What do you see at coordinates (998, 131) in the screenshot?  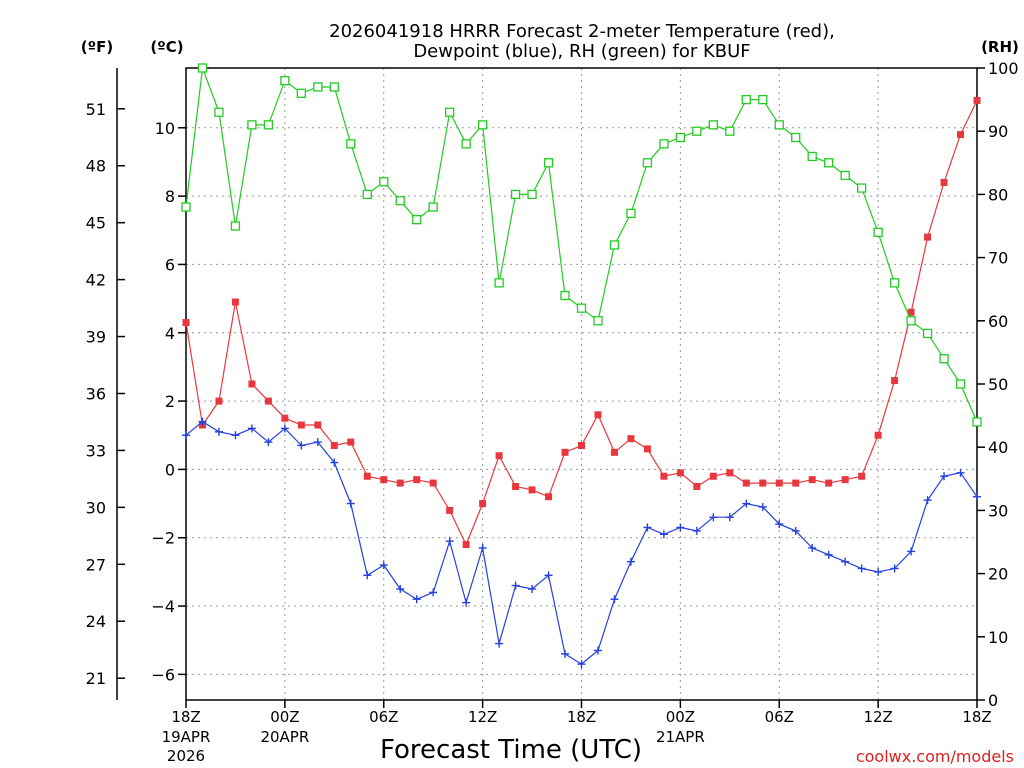 I see `rh-tick-label: 90` at bounding box center [998, 131].